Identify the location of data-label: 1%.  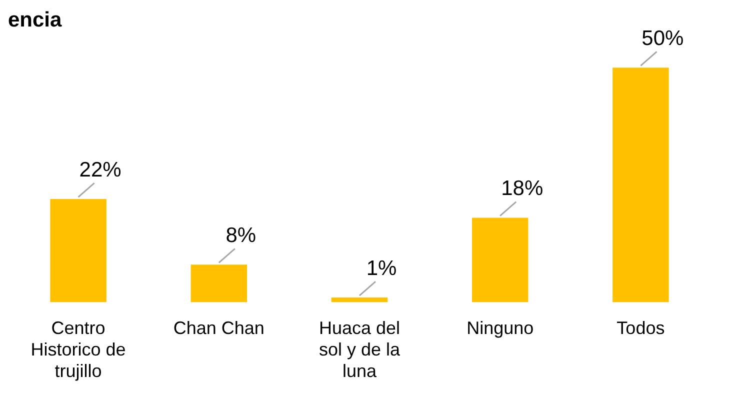
(381, 268).